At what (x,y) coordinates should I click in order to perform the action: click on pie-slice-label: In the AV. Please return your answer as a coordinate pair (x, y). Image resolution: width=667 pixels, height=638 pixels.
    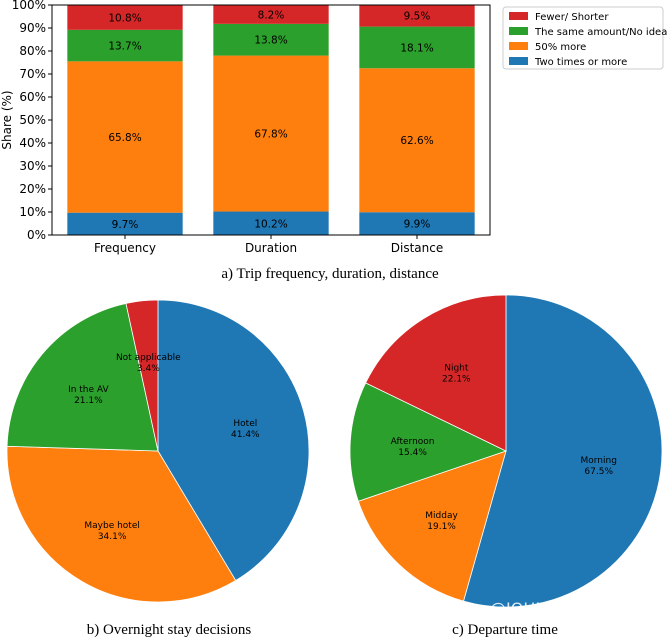
    Looking at the image, I should click on (88, 390).